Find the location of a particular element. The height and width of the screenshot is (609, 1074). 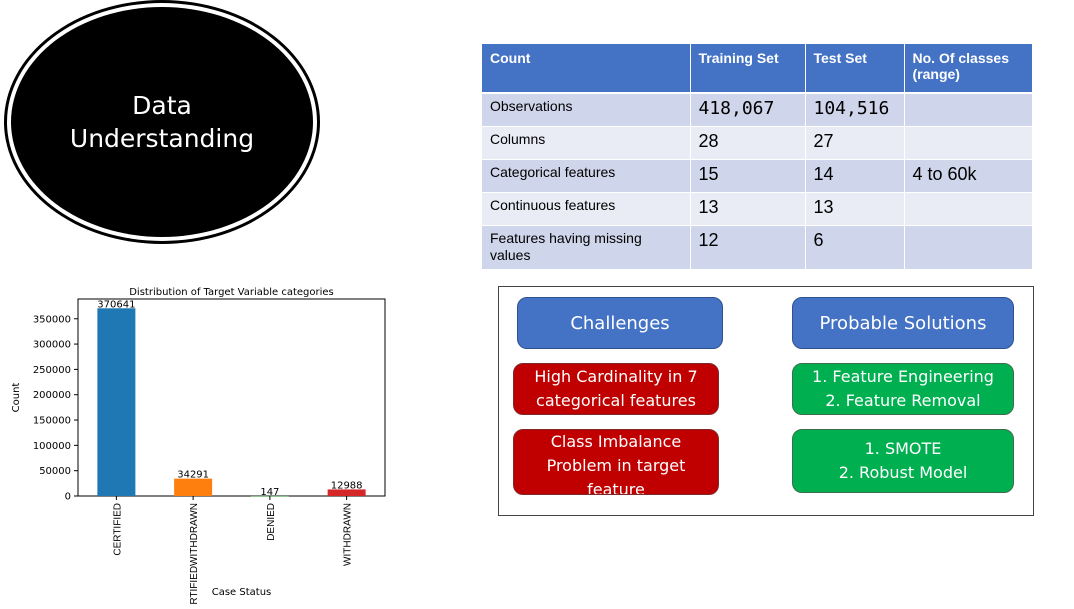

y-tick-label: 150000 is located at coordinates (52, 421).